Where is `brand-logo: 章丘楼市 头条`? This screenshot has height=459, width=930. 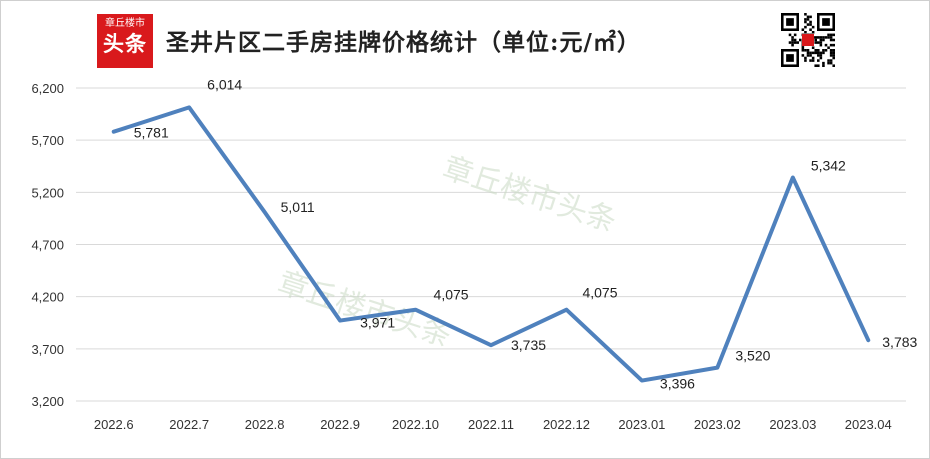
brand-logo: 章丘楼市 头条 is located at coordinates (125, 41).